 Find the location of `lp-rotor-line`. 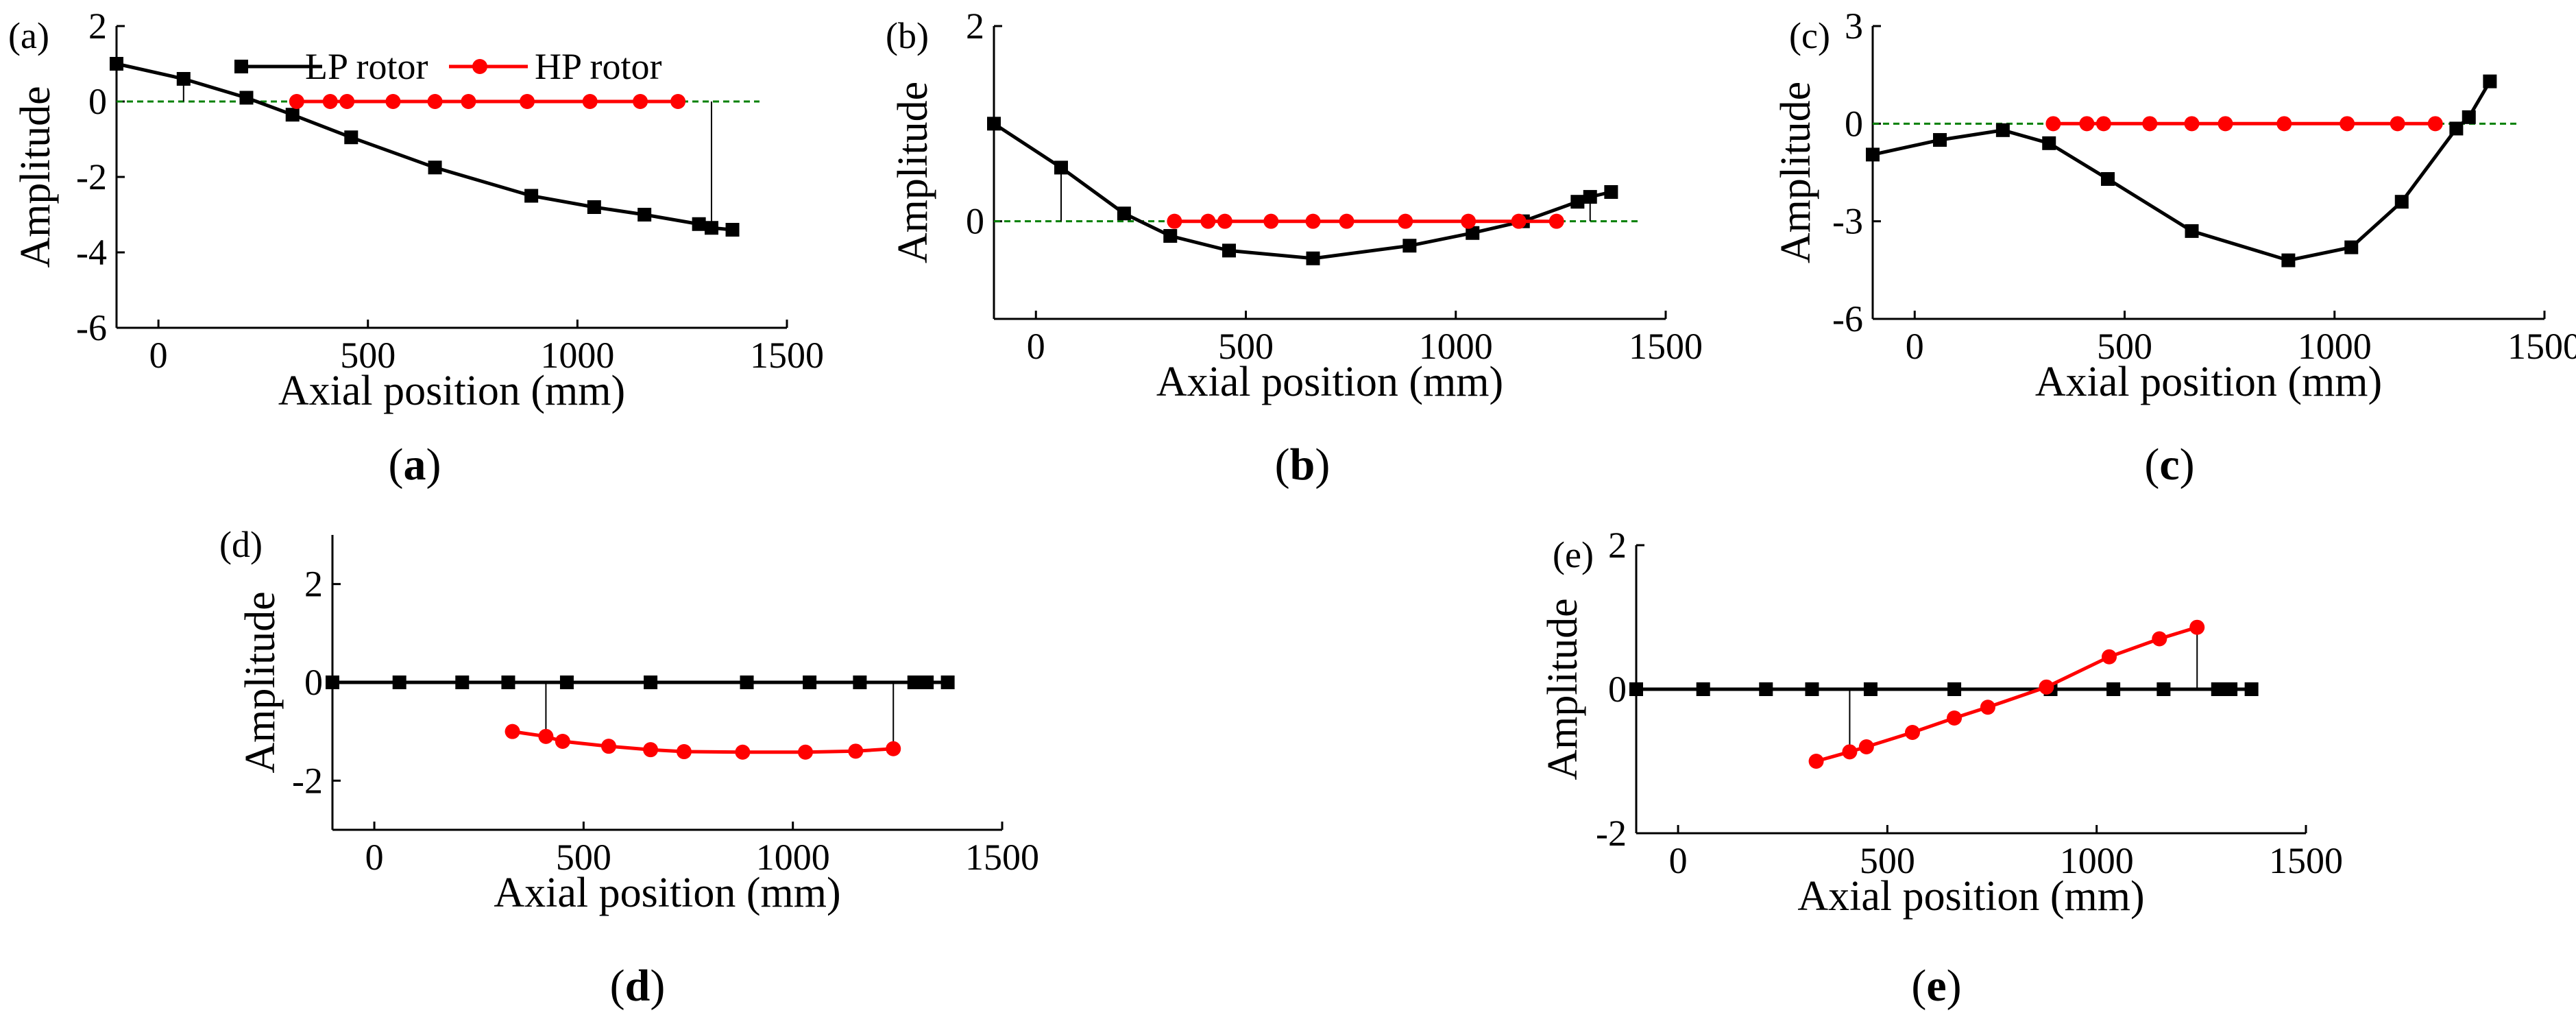

lp-rotor-line is located at coordinates (424, 147).